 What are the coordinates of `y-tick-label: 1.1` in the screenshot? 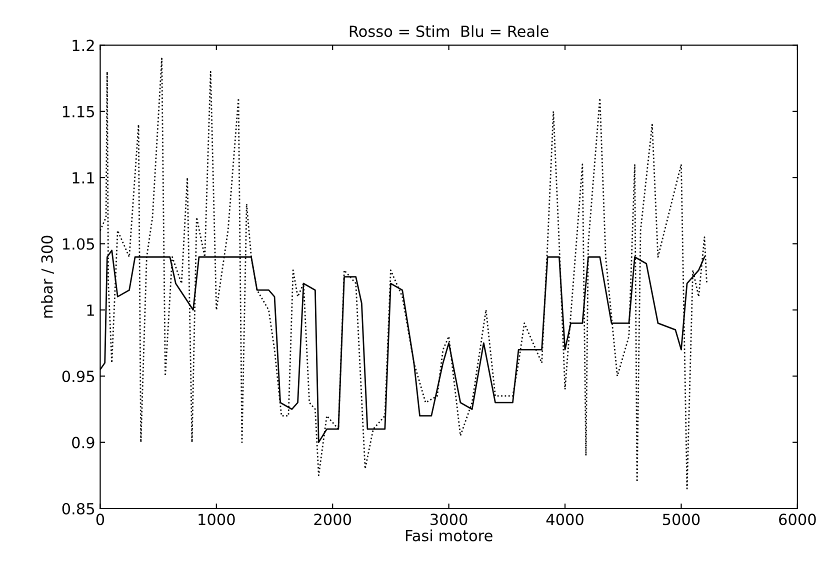 It's located at (83, 178).